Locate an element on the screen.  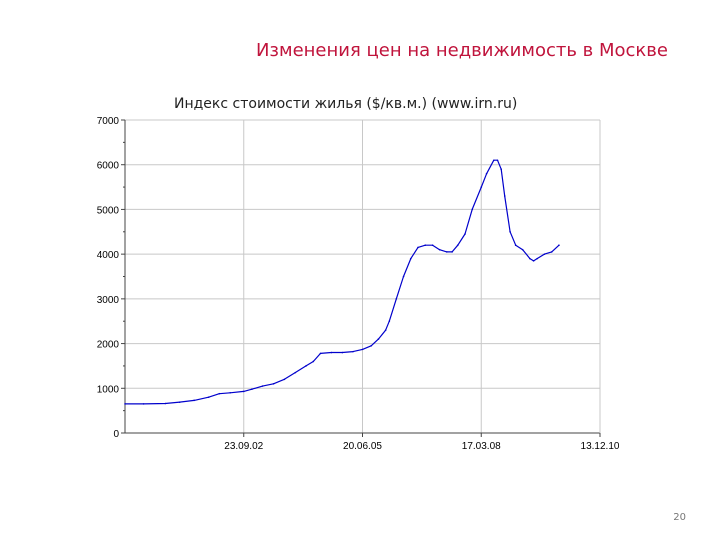
y-tick-label: 7000 is located at coordinates (108, 121).